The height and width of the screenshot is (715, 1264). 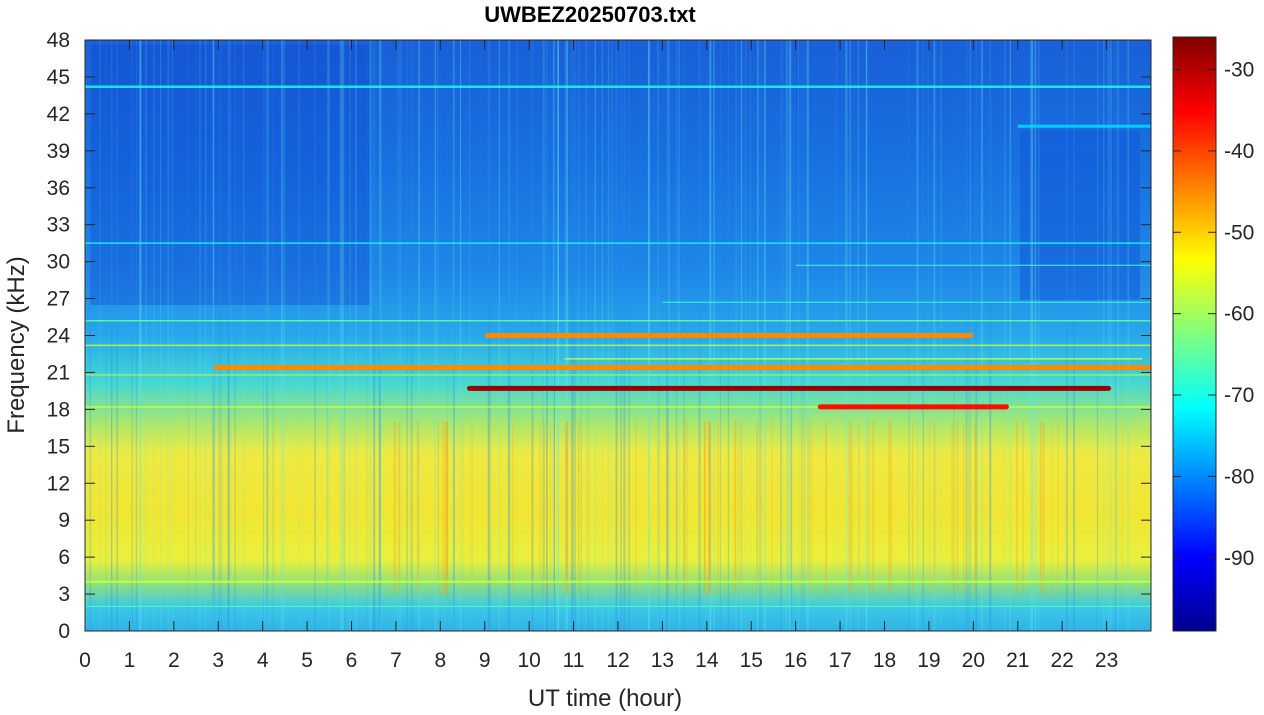 I want to click on early-day-dark-region, so click(x=230, y=175).